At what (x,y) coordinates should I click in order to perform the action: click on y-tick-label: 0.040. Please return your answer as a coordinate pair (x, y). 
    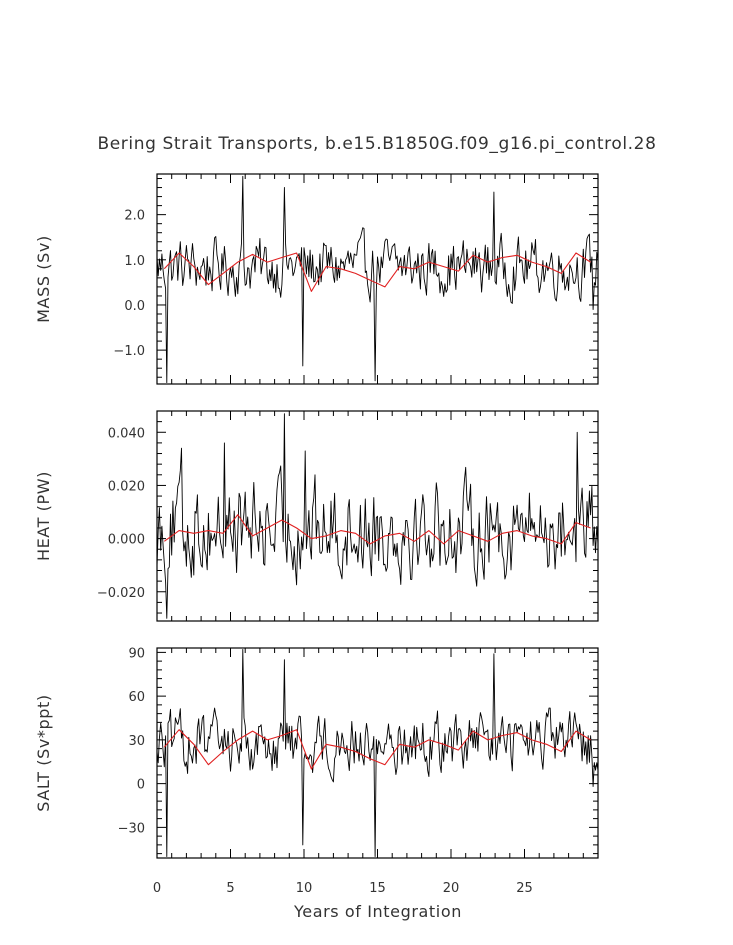
    Looking at the image, I should click on (126, 433).